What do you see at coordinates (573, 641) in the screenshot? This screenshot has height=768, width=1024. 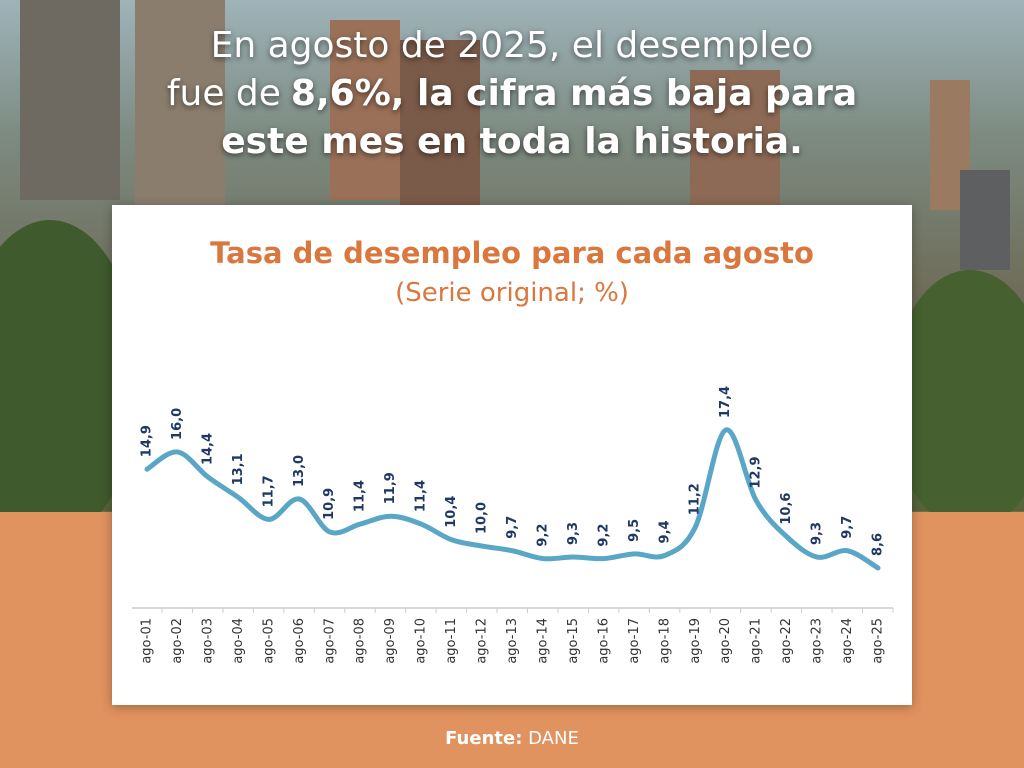 I see `x-tick-label: ago-15` at bounding box center [573, 641].